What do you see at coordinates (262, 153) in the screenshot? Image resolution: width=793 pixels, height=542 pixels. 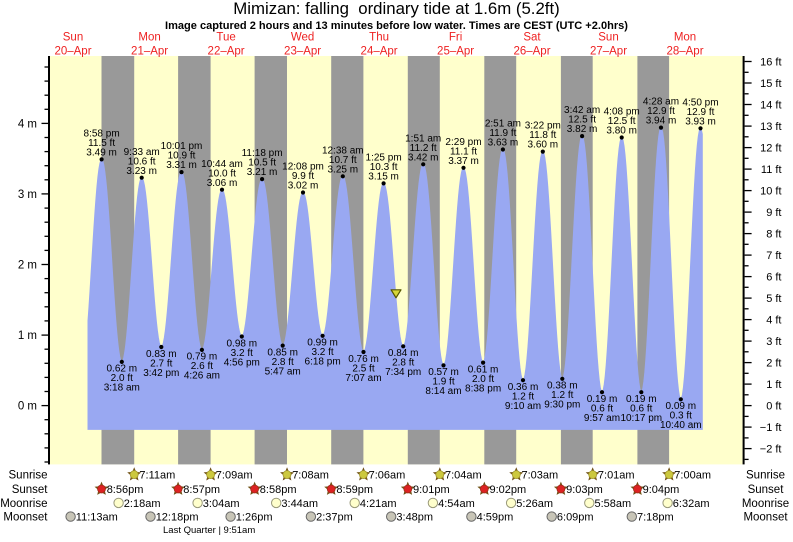 I see `svg-text: 11:18 pm` at bounding box center [262, 153].